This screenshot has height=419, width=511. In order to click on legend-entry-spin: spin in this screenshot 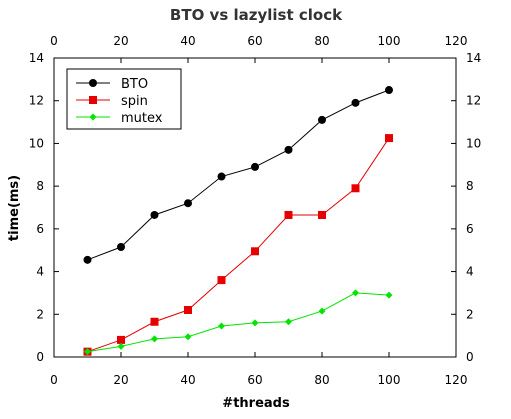, I will do `click(112, 101)`.